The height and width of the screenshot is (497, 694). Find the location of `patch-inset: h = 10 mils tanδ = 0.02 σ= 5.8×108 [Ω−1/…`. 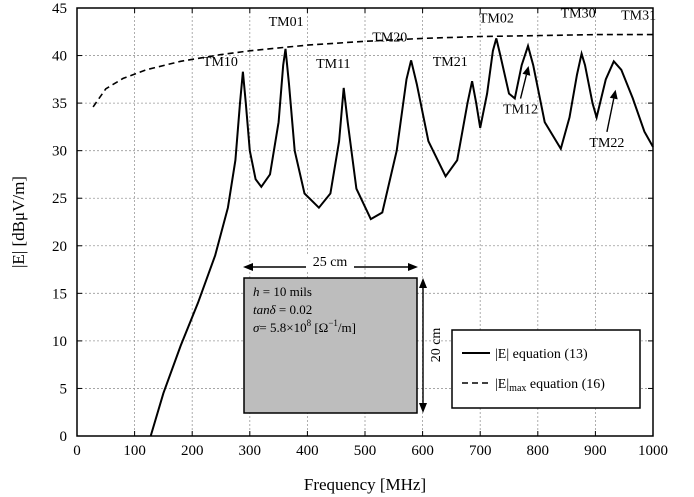

patch-inset: h = 10 mils tanδ = 0.02 σ= 5.8×108 [Ω−1/… is located at coordinates (343, 334).